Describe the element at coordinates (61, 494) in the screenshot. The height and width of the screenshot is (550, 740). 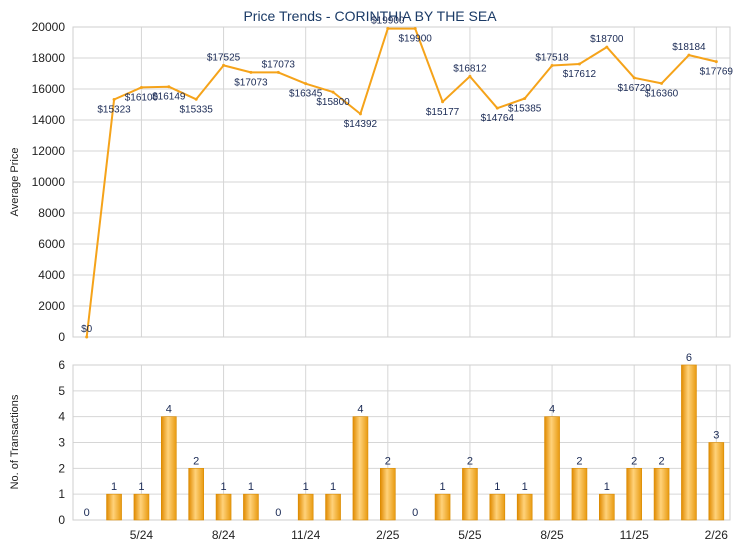
I see `bar-y-tick-label: 1` at that location.